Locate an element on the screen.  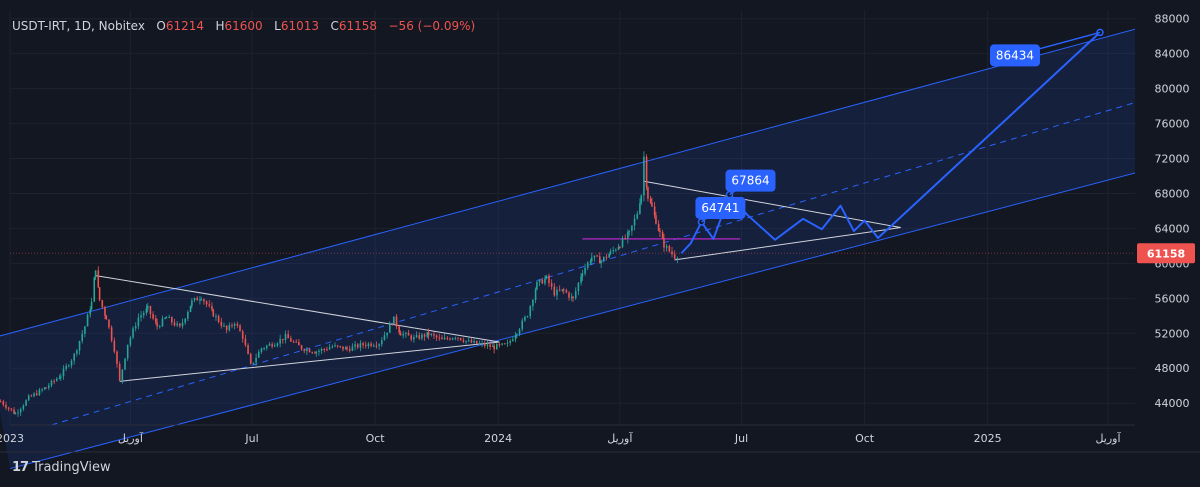
price-callout-label: 86434 is located at coordinates (1015, 55).